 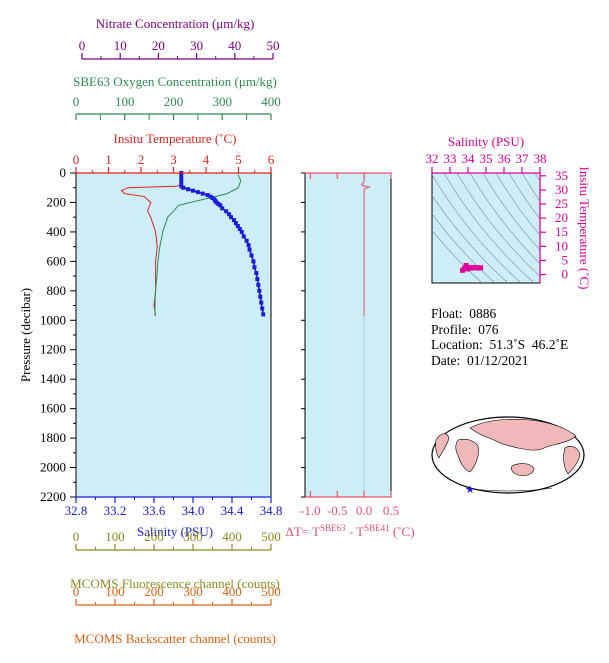 I want to click on float-value: 0886, so click(x=483, y=313).